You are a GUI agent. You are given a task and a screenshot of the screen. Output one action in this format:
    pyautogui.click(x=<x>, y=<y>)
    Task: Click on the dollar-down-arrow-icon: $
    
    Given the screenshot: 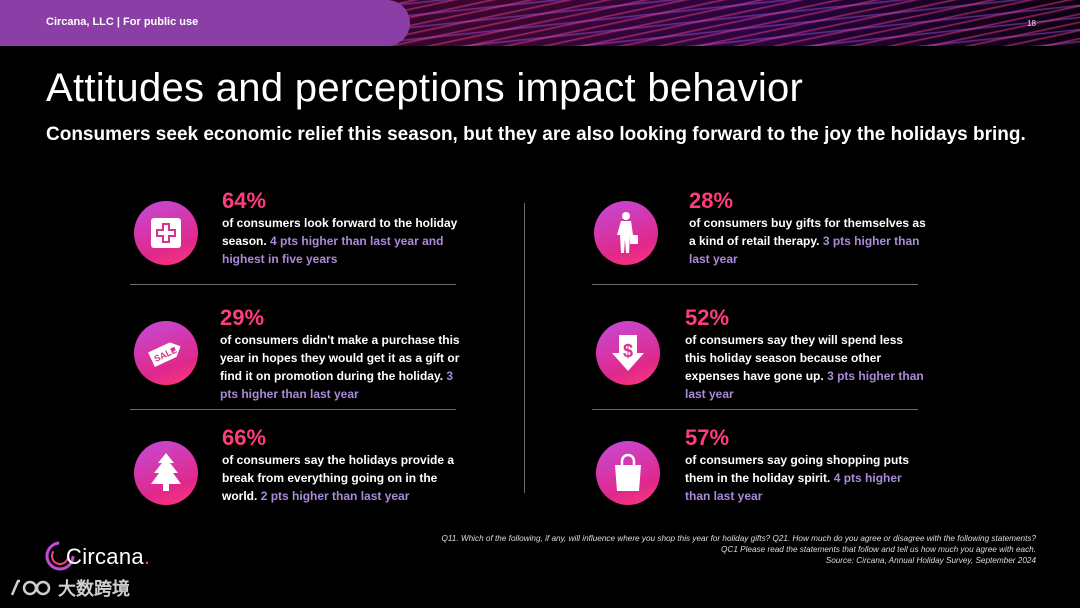 What is the action you would take?
    pyautogui.click(x=628, y=353)
    